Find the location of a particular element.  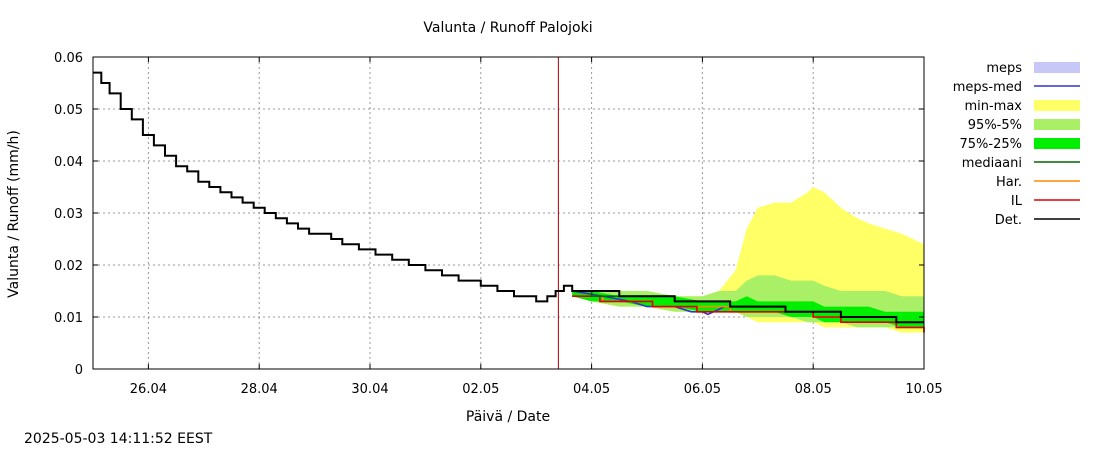

legend-entry-min-max: min-max is located at coordinates (1022, 106).